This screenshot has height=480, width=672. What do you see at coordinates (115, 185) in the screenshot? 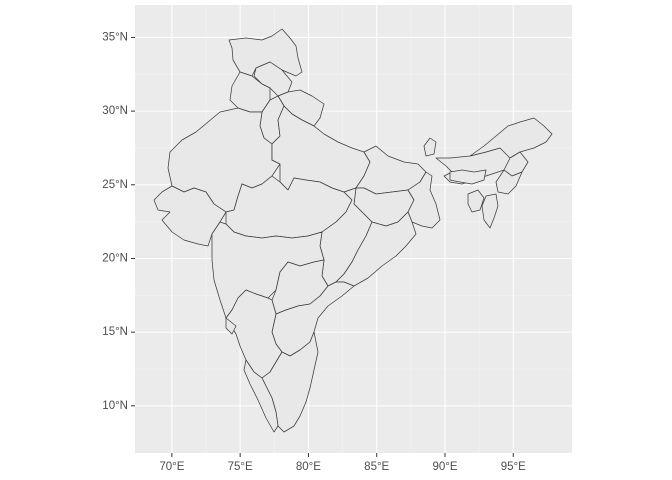
I see `y-tick-label: 25°N` at bounding box center [115, 185].